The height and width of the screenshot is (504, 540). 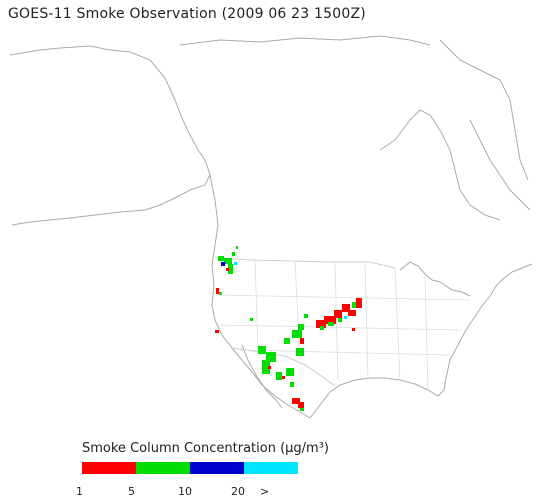 I want to click on coastline-greenland, so click(x=484, y=110).